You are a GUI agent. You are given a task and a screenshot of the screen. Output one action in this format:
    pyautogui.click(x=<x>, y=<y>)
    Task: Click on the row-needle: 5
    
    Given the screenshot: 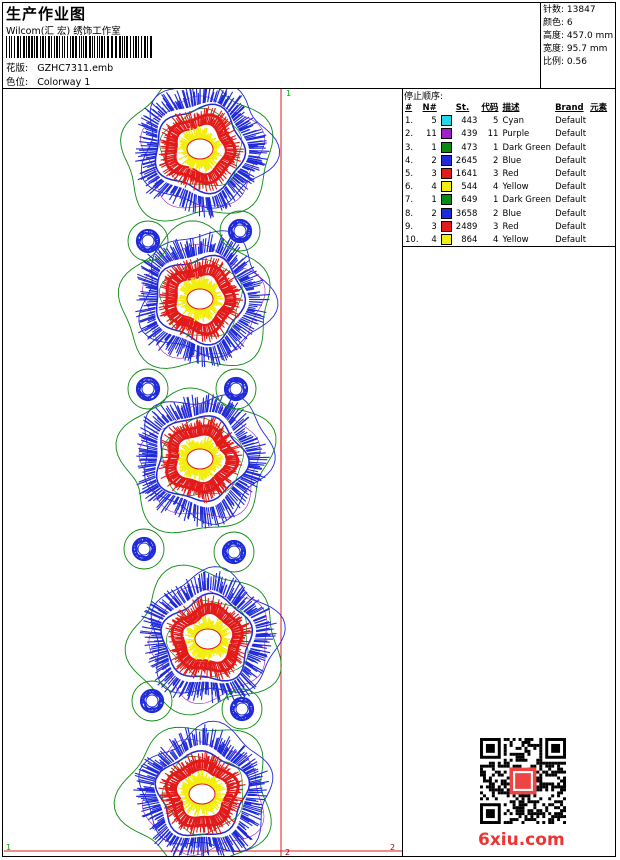 What is the action you would take?
    pyautogui.click(x=434, y=121)
    